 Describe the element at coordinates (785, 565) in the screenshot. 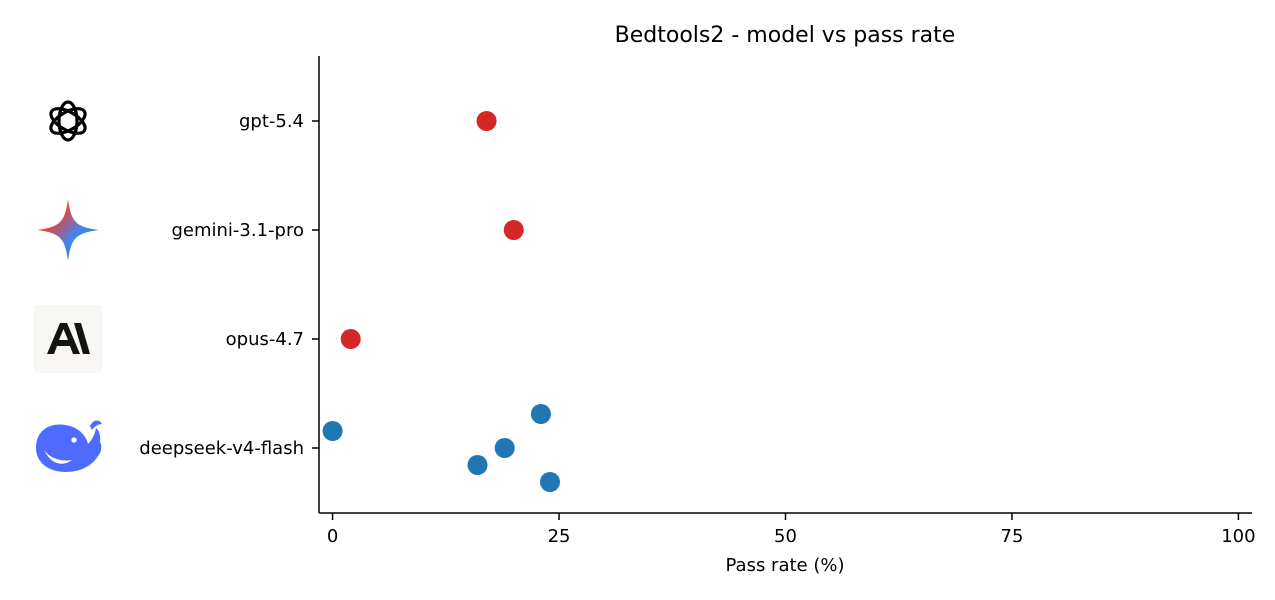

I see `x-axis-label: Pass rate (%)` at that location.